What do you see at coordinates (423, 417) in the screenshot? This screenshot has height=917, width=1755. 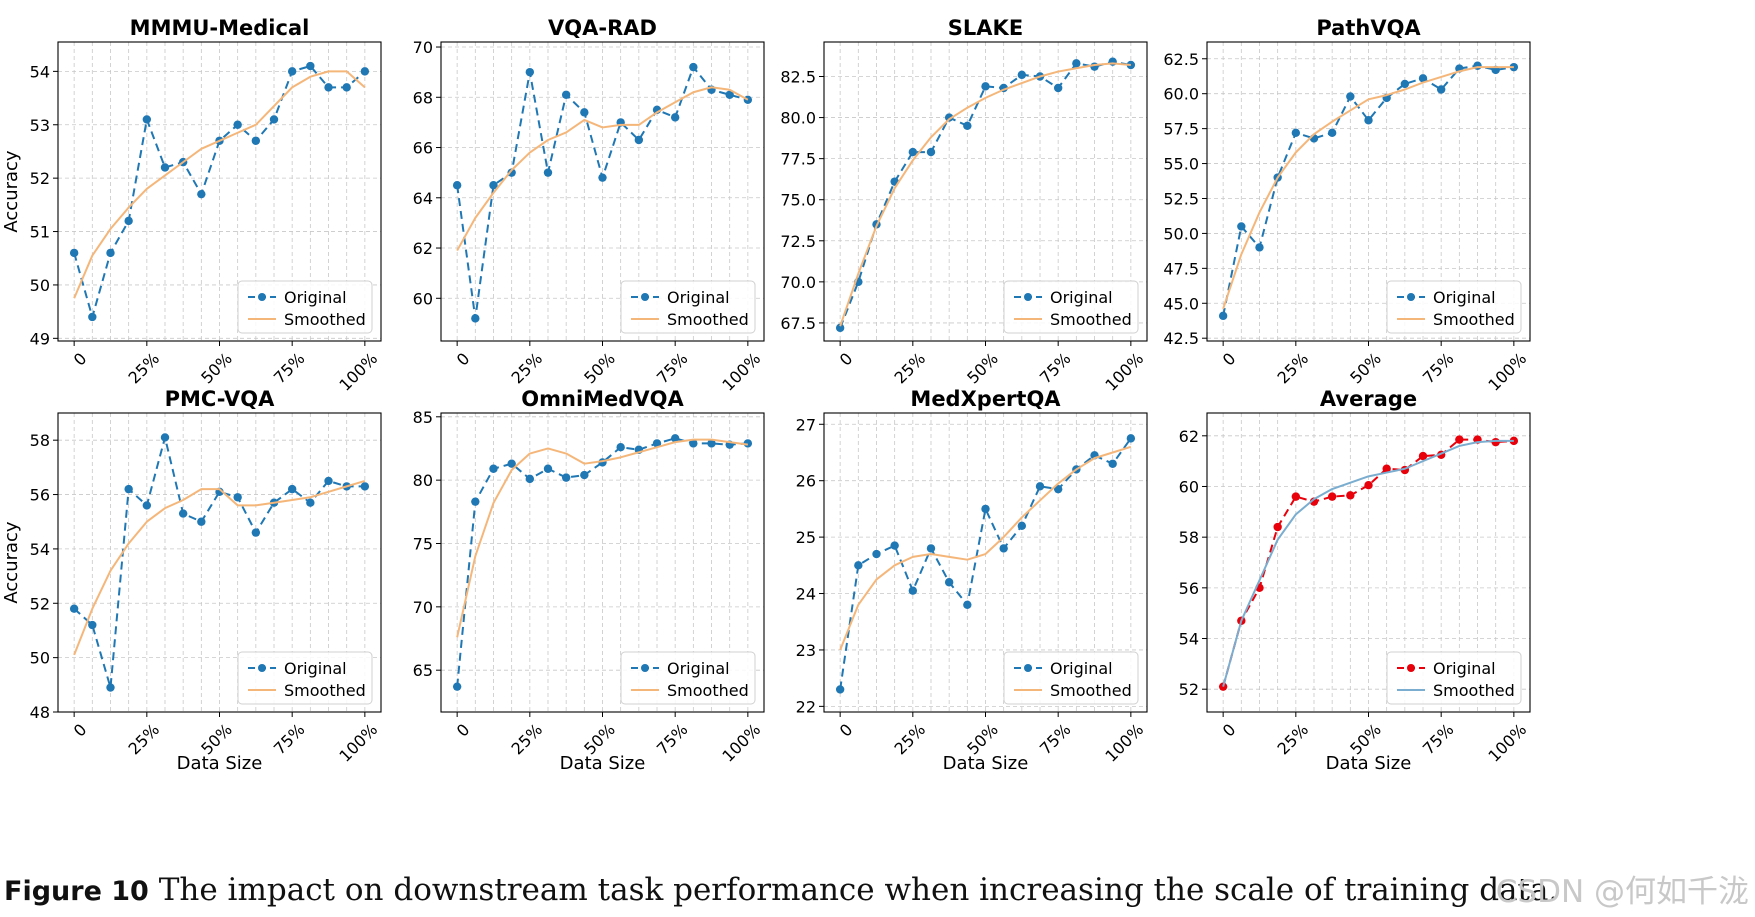 I see `y-tick-label: 85` at bounding box center [423, 417].